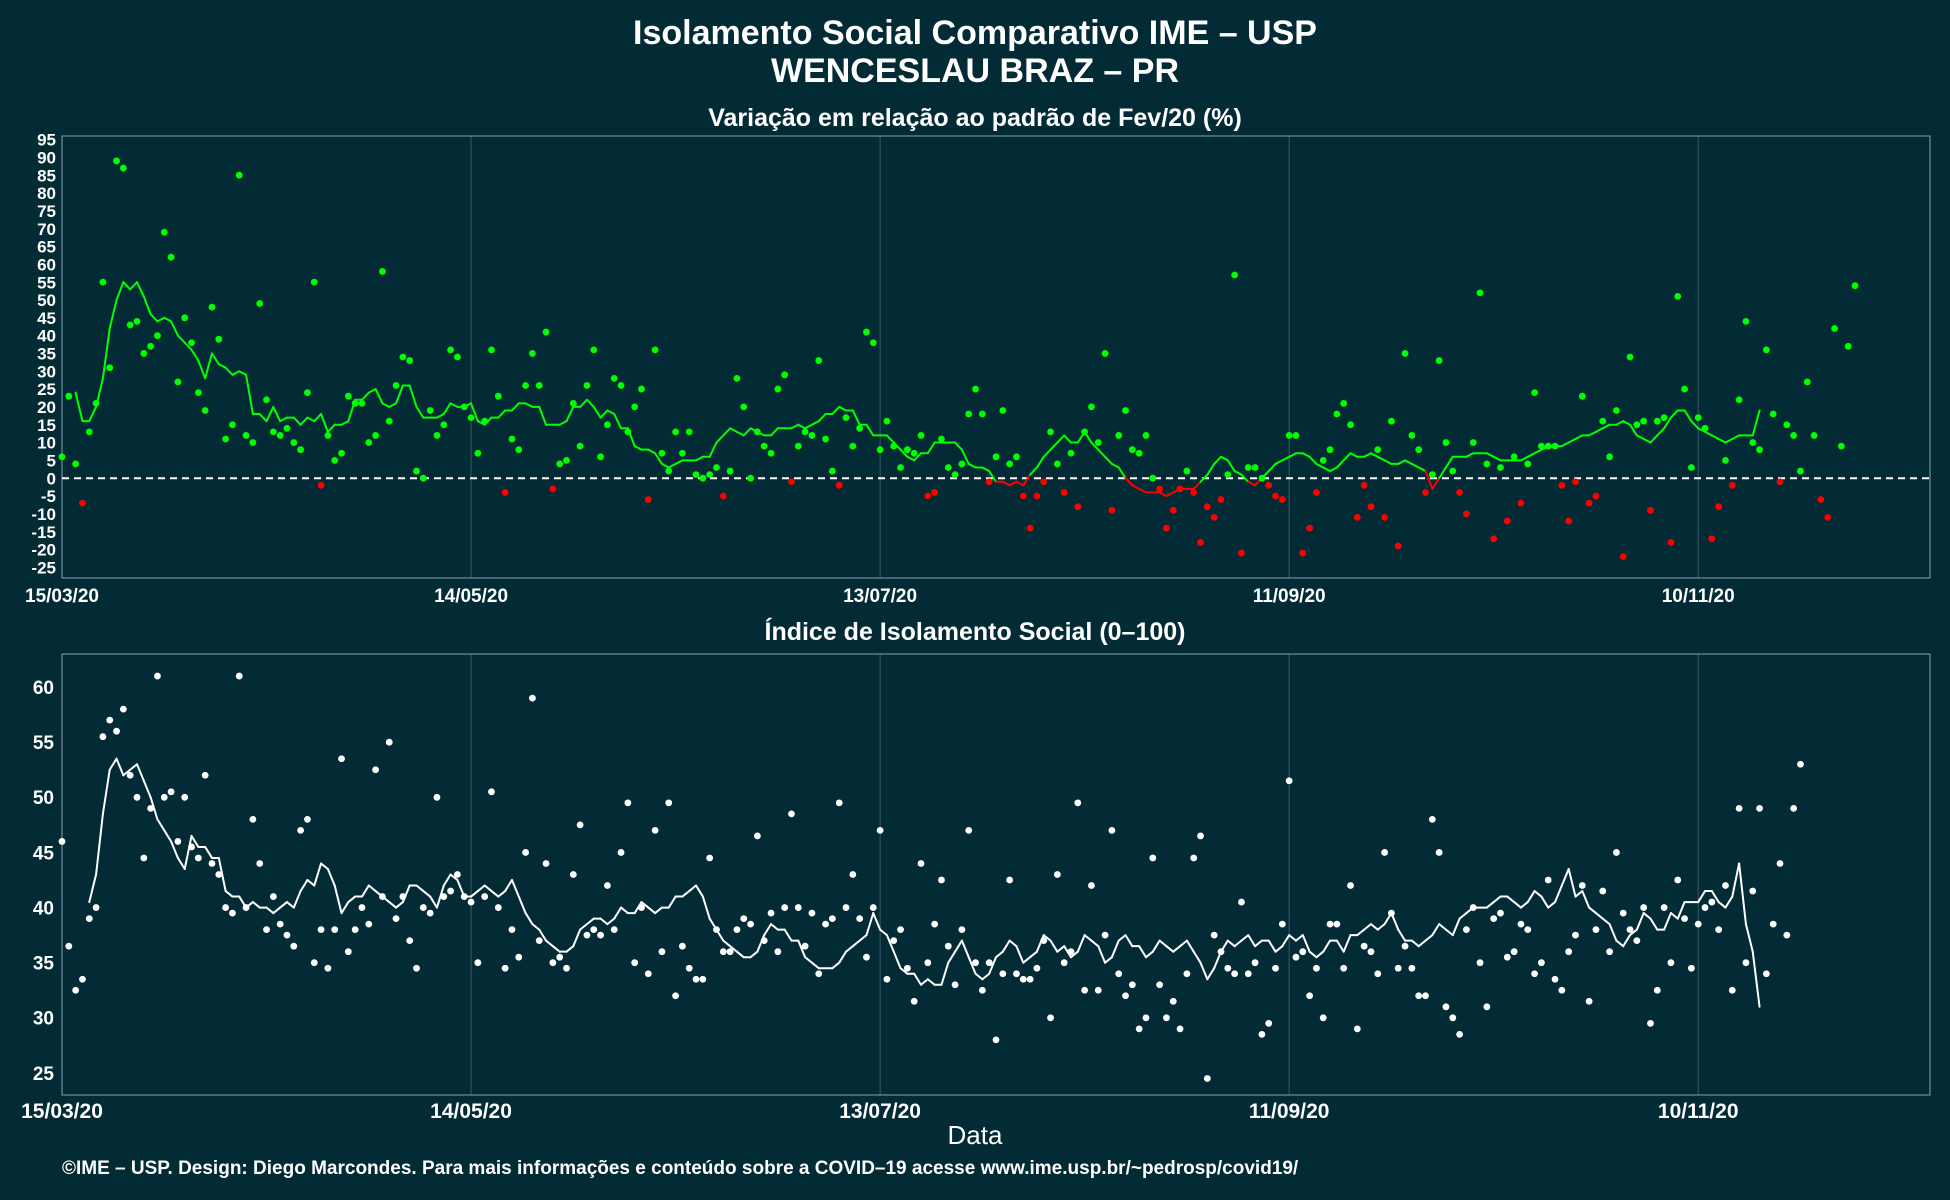 This screenshot has width=1950, height=1200. What do you see at coordinates (46, 175) in the screenshot?
I see `y-tick-label: 85` at bounding box center [46, 175].